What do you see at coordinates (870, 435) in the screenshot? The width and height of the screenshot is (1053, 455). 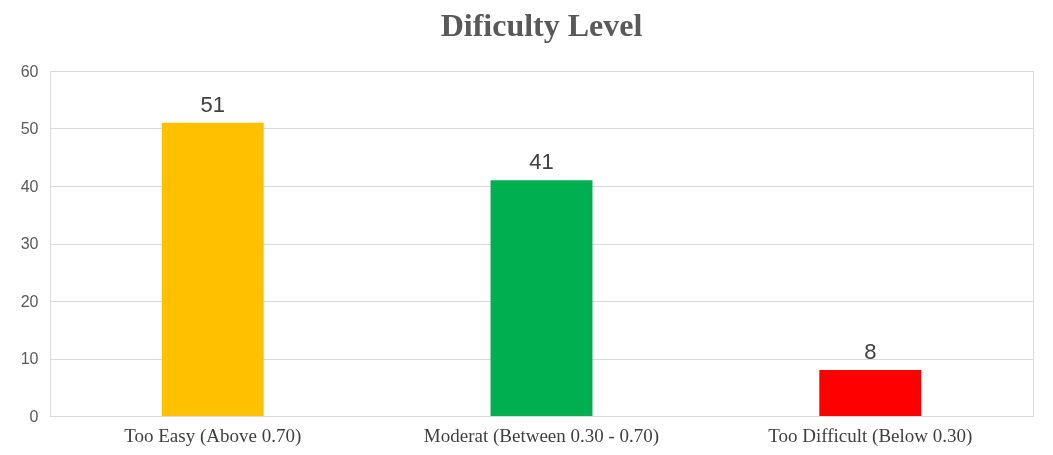 I see `x-tick-label: Too Difficult (Below 0.30)` at bounding box center [870, 435].